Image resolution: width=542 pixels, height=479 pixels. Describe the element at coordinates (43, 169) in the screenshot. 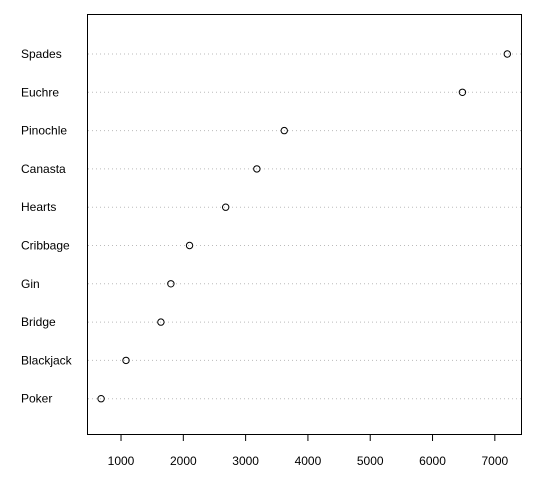

I see `category-label: Canasta` at that location.